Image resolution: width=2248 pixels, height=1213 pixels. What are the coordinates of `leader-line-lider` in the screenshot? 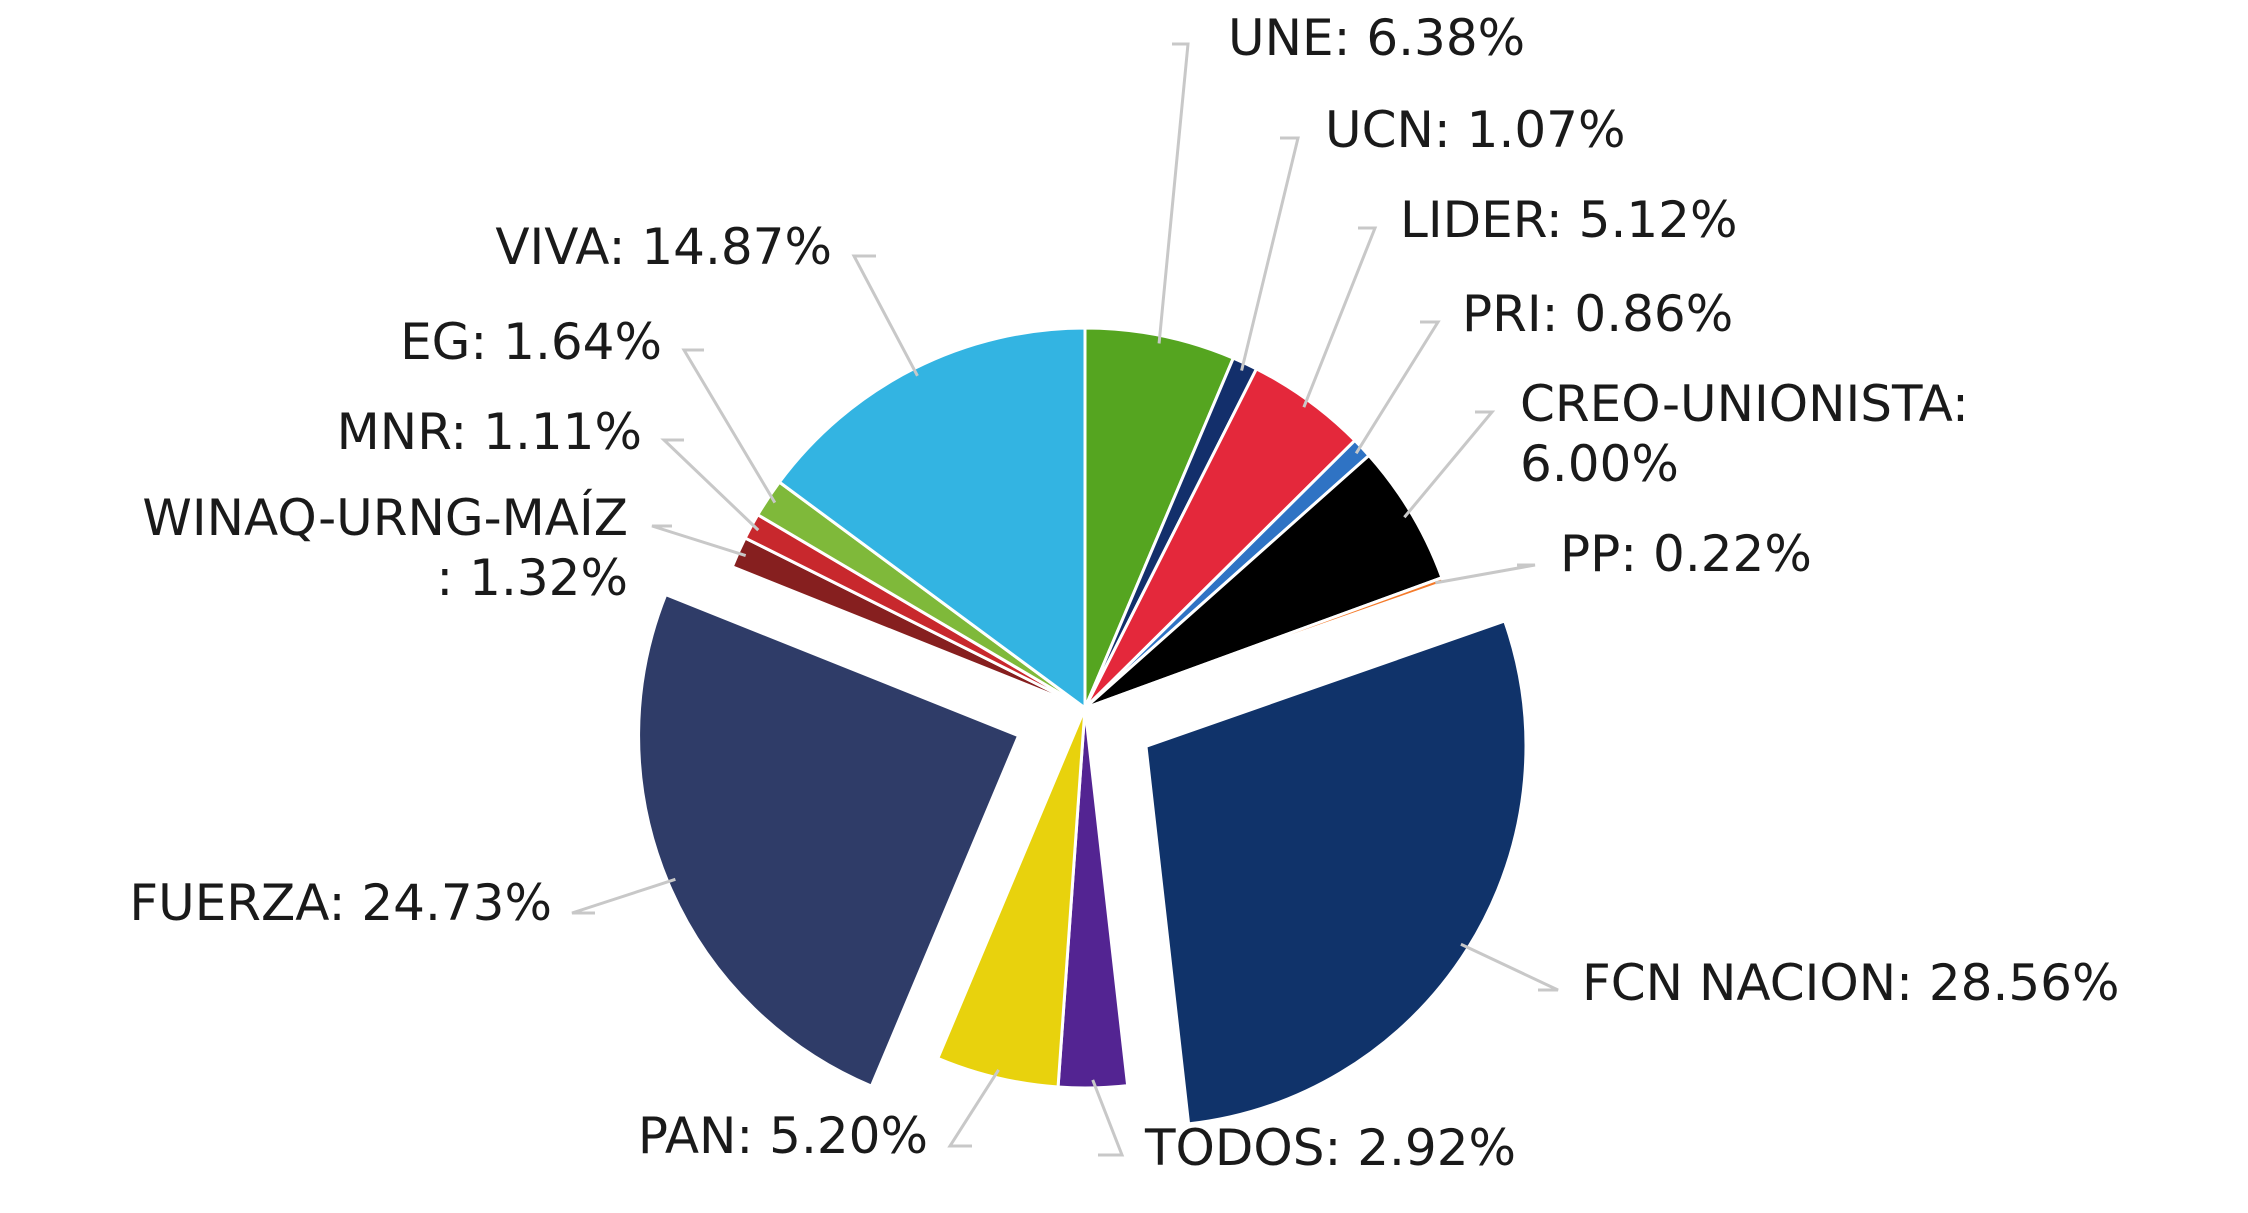 It's located at (1340, 317).